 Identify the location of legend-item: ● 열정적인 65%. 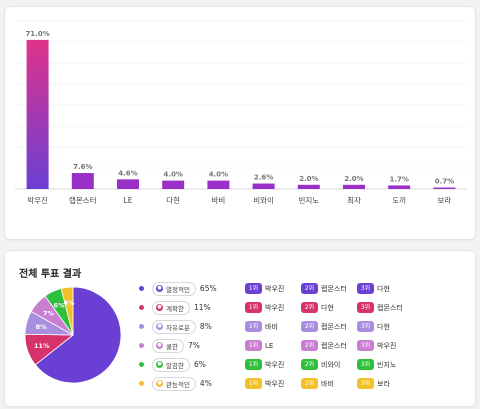
(194, 288).